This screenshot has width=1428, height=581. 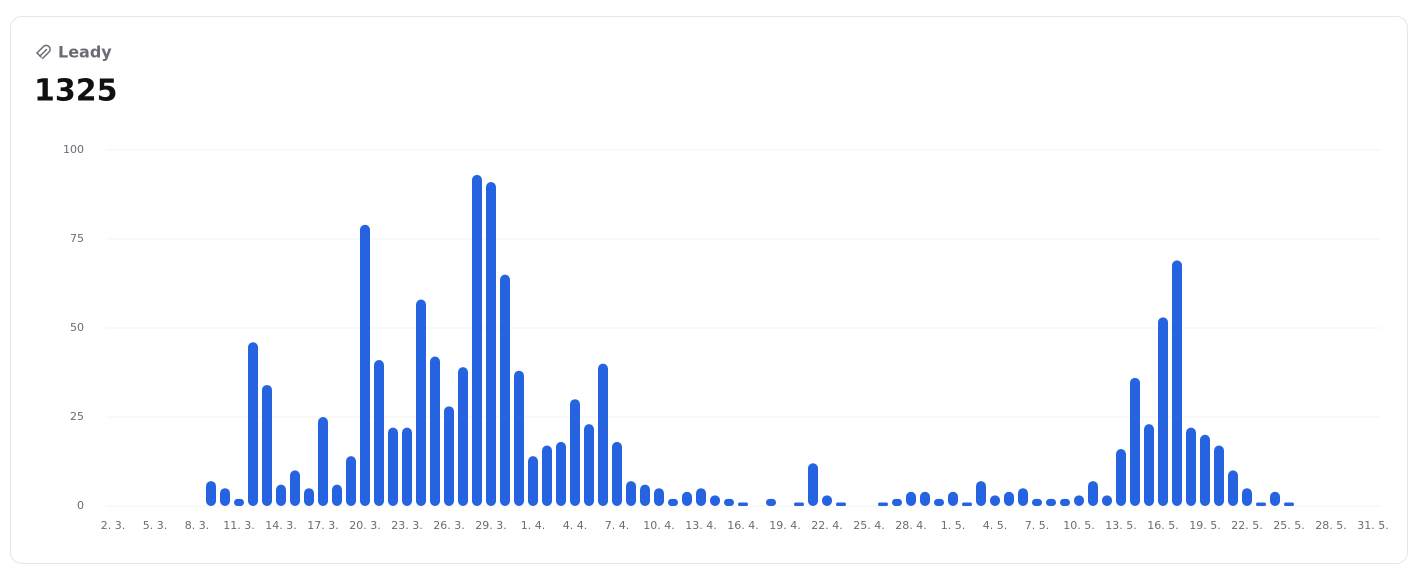 I want to click on y-tick-label: 0, so click(x=80, y=505).